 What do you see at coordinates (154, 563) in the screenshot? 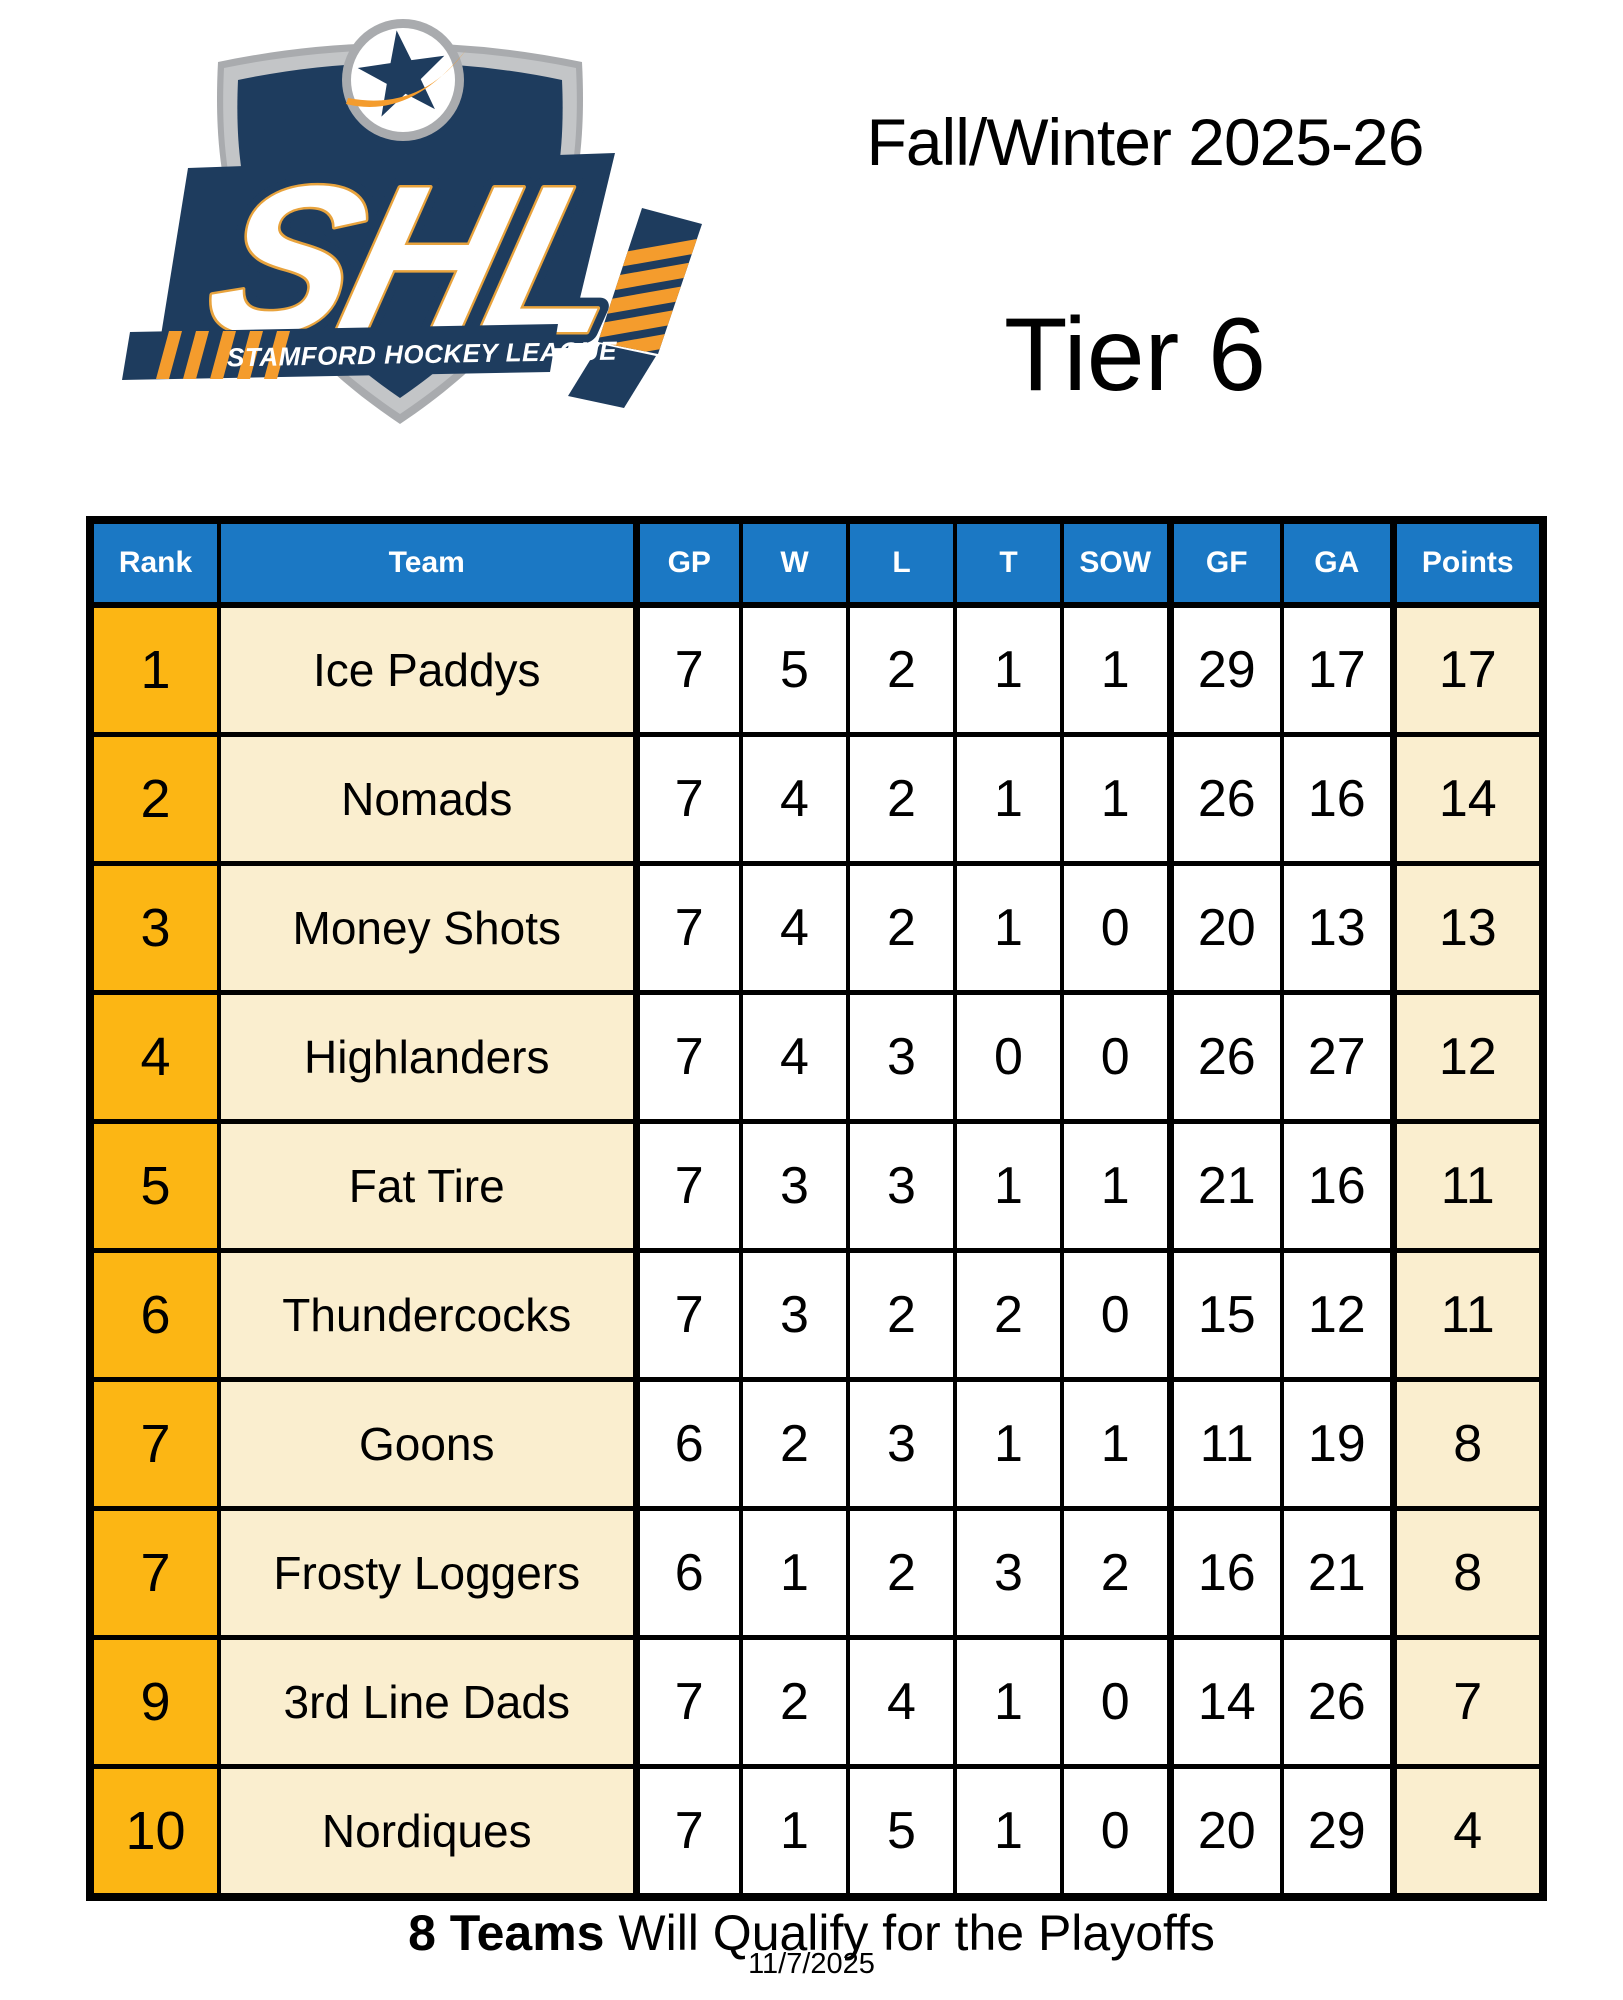
I see `col-header-rank: Rank` at bounding box center [154, 563].